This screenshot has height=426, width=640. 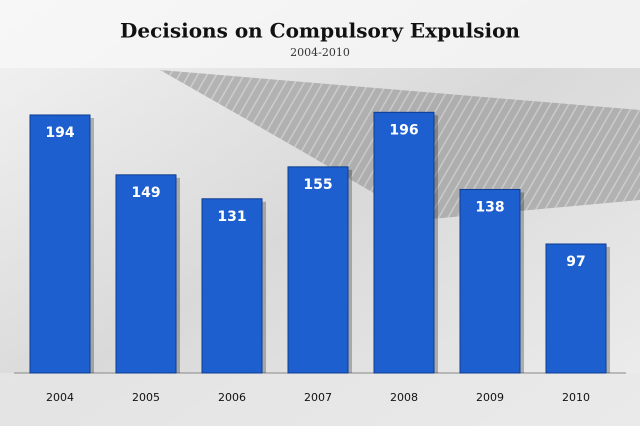 What do you see at coordinates (60, 397) in the screenshot?
I see `x-tick-label: 2004` at bounding box center [60, 397].